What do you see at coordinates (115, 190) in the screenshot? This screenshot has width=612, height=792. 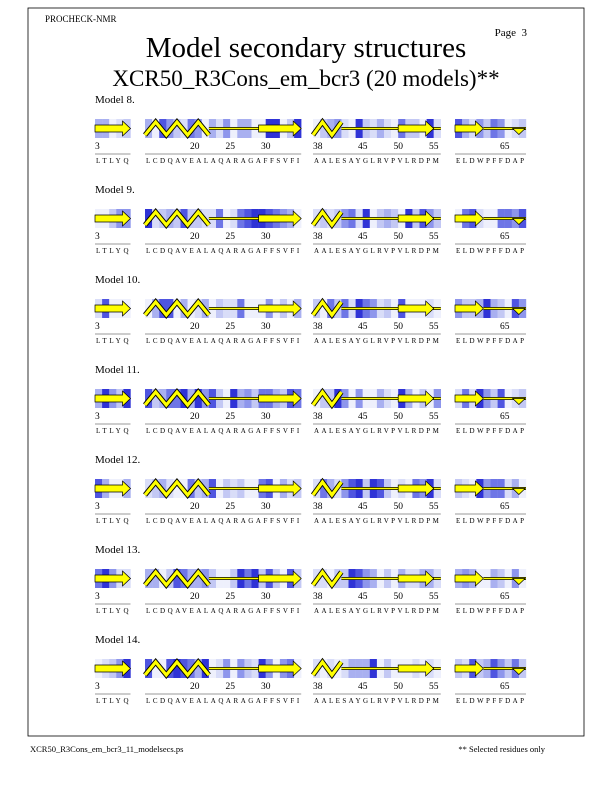 I see `model-label: Model 9.` at bounding box center [115, 190].